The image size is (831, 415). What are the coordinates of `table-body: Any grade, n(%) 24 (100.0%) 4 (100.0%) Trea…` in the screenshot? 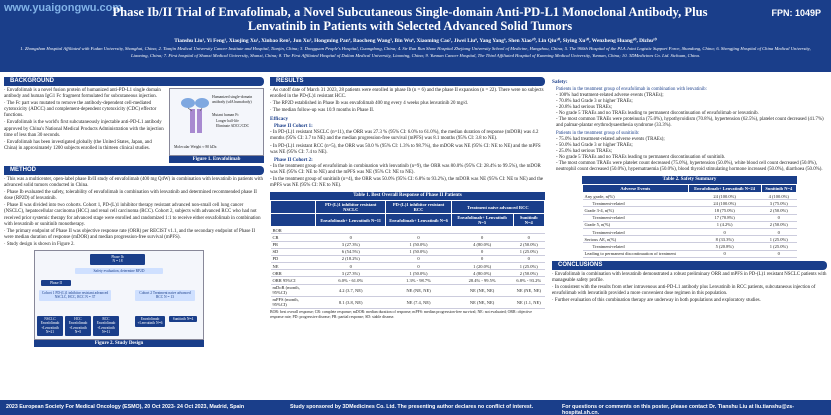 It's located at (689, 225).